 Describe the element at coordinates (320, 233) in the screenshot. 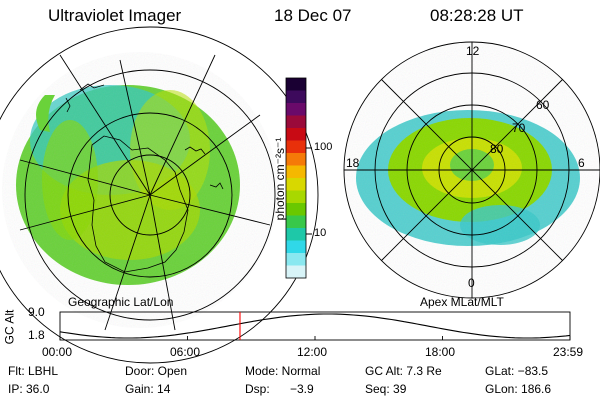

I see `colorbar-tick-10: 10` at that location.